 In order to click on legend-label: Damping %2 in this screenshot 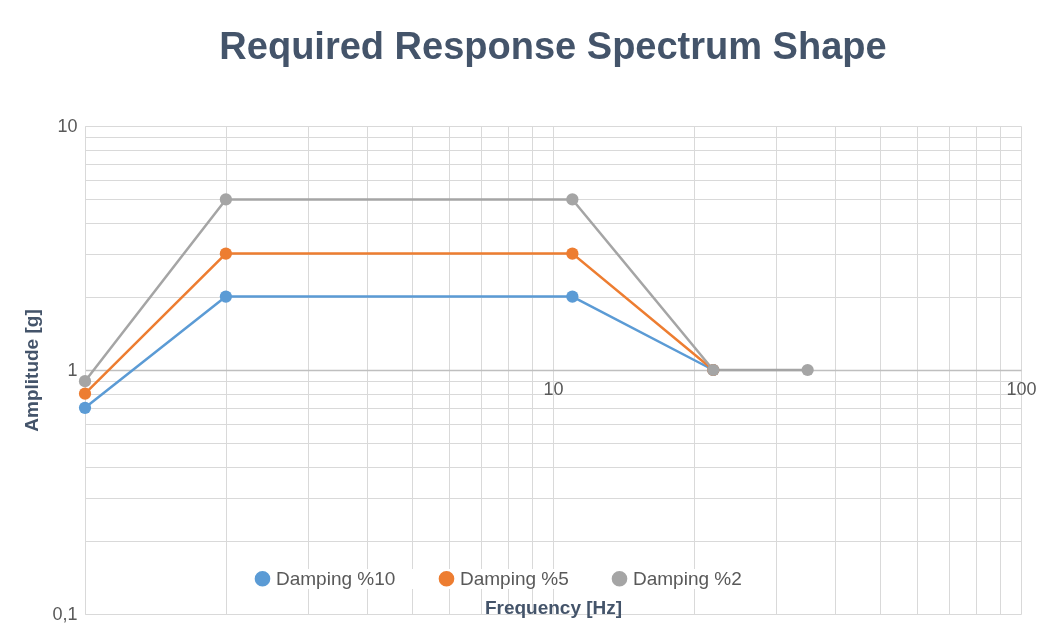, I will do `click(687, 578)`.